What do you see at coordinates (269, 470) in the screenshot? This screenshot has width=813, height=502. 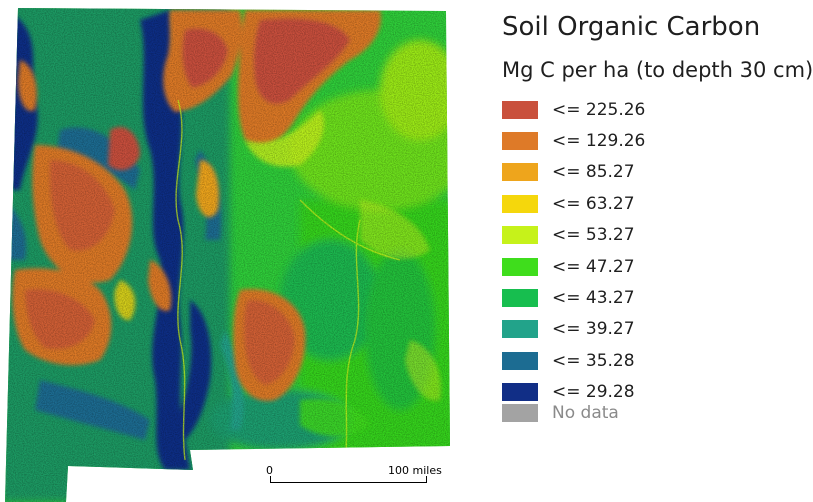 I see `scale-bar-start-label: 0` at bounding box center [269, 470].